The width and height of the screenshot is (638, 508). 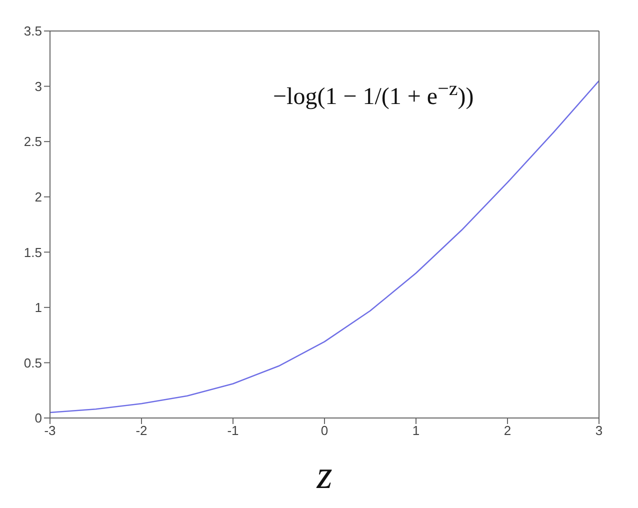 I want to click on x-tick-label: 0, so click(x=324, y=430).